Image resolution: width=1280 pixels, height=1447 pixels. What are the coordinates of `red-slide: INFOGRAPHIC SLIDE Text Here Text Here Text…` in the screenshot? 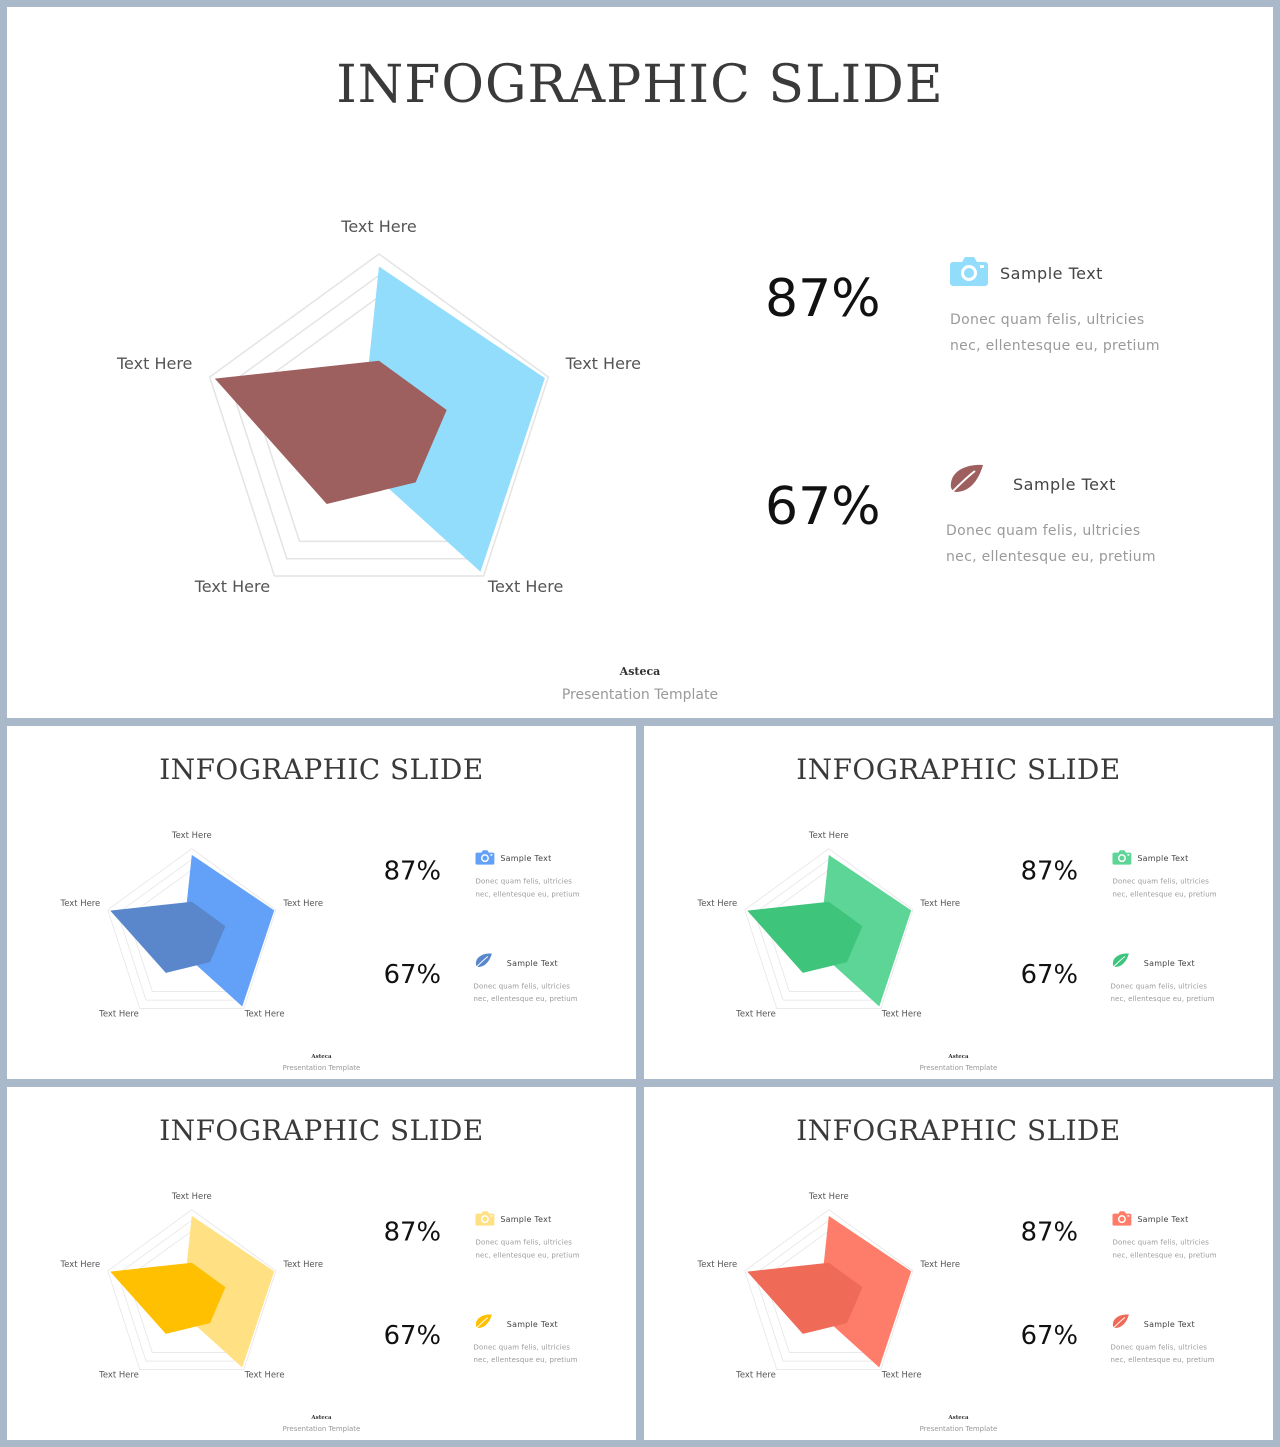 It's located at (958, 1263).